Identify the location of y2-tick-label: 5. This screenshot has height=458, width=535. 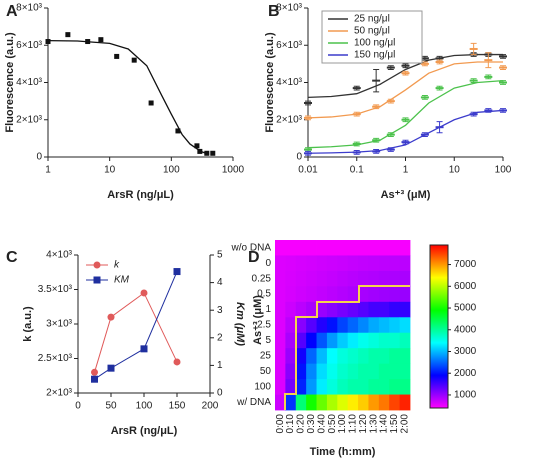
(220, 255).